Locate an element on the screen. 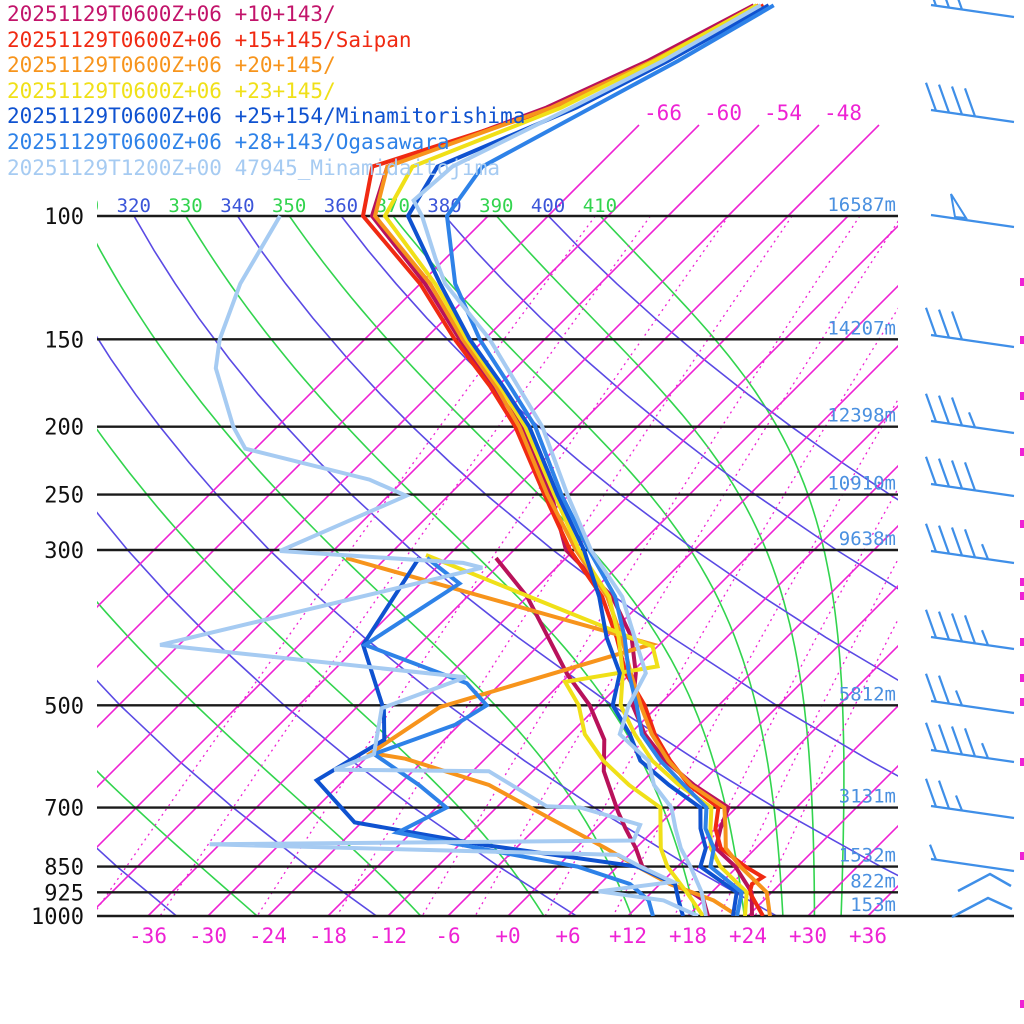 Image resolution: width=1024 pixels, height=1024 pixels. svg-text: +0 is located at coordinates (507, 936).